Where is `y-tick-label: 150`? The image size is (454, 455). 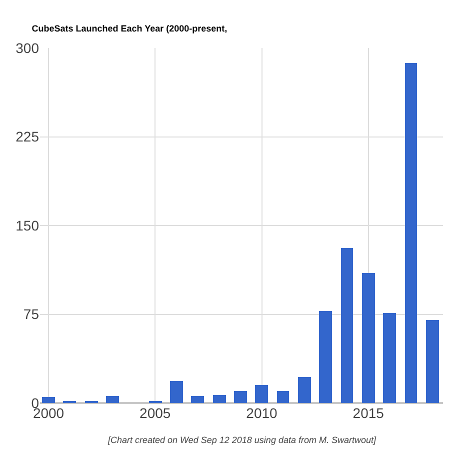
y-tick-label: 150 is located at coordinates (28, 225).